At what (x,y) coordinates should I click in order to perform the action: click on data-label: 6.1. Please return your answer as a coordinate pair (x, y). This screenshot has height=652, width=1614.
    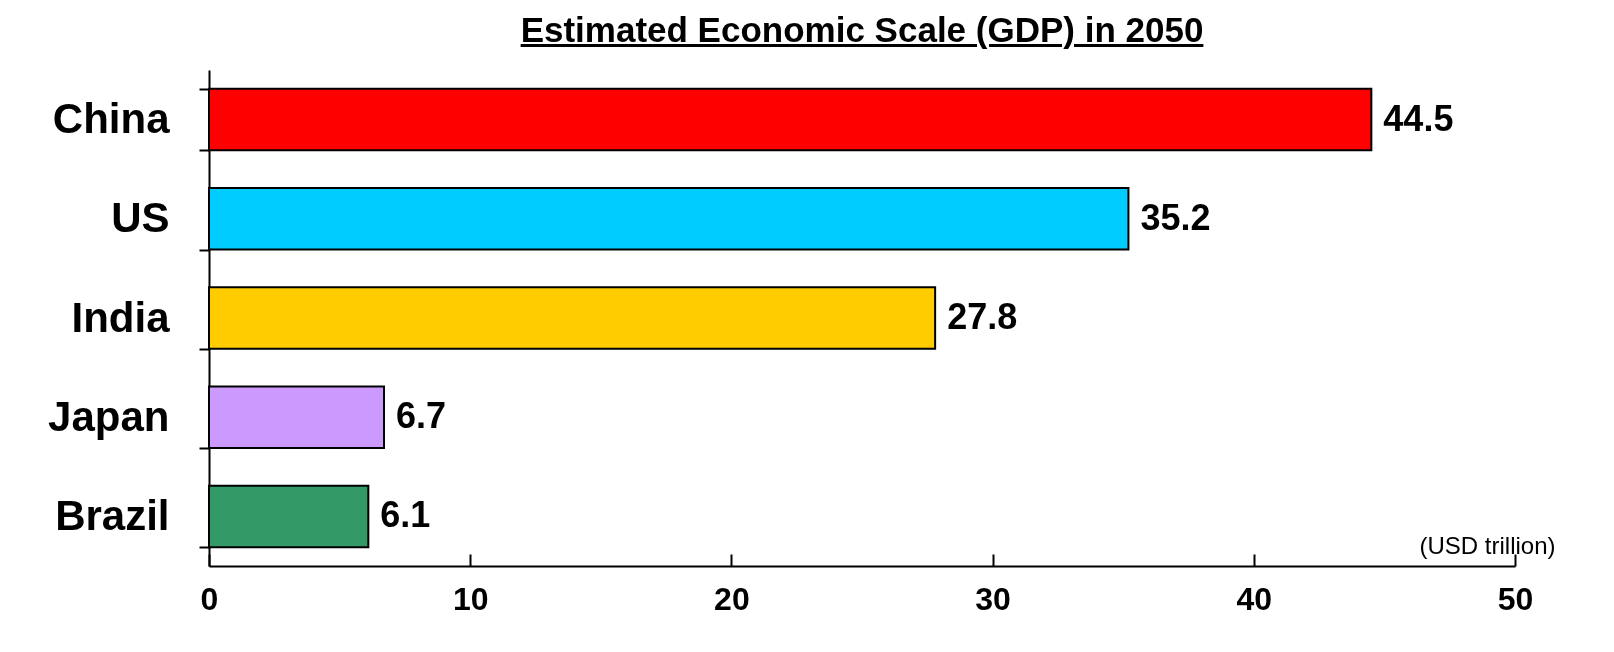
    Looking at the image, I should click on (405, 515).